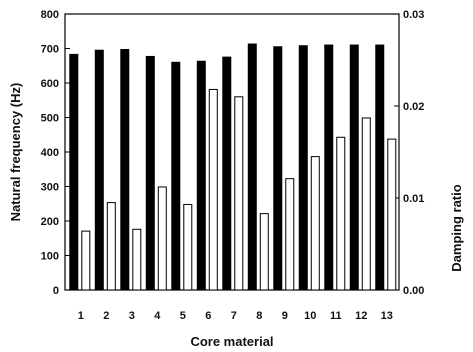  Describe the element at coordinates (132, 316) in the screenshot. I see `x-tick-label: 3` at that location.